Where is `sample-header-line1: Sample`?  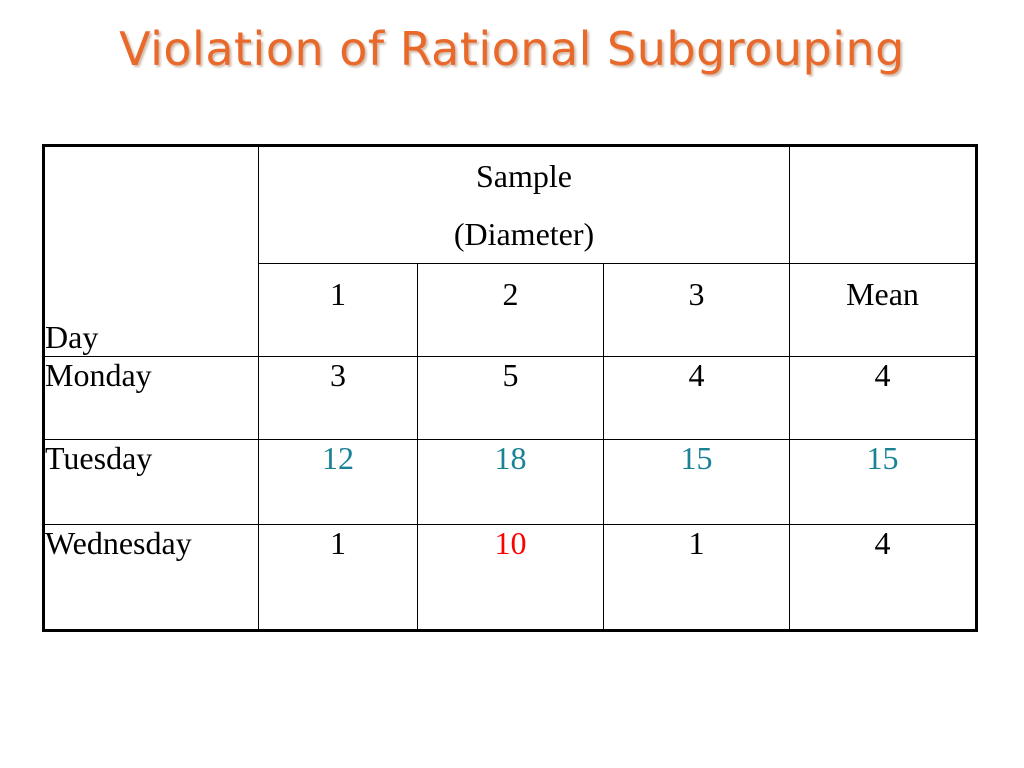 sample-header-line1: Sample is located at coordinates (524, 176).